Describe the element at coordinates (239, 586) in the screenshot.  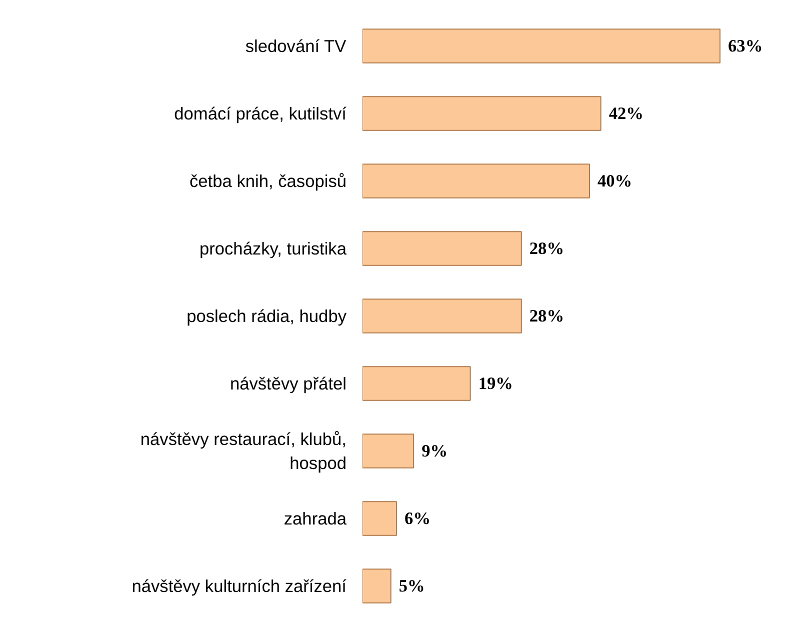
I see `y-tick-label: návštěvy kulturních zařízení` at that location.